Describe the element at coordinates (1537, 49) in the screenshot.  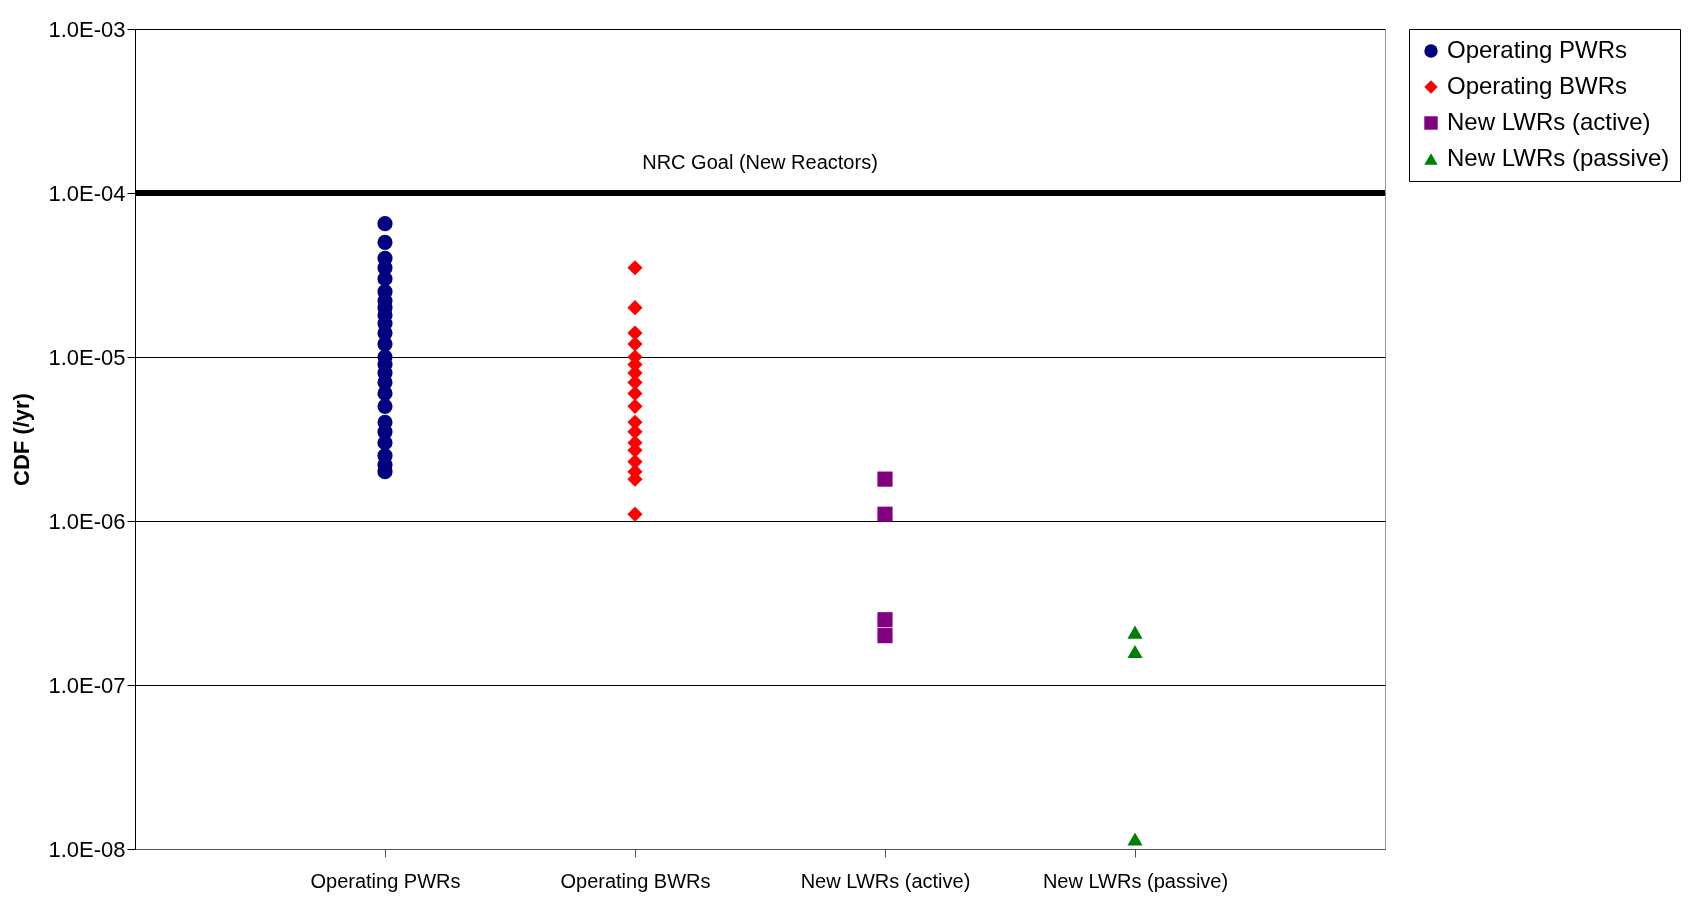
I see `legend-label: Operating PWRs` at that location.